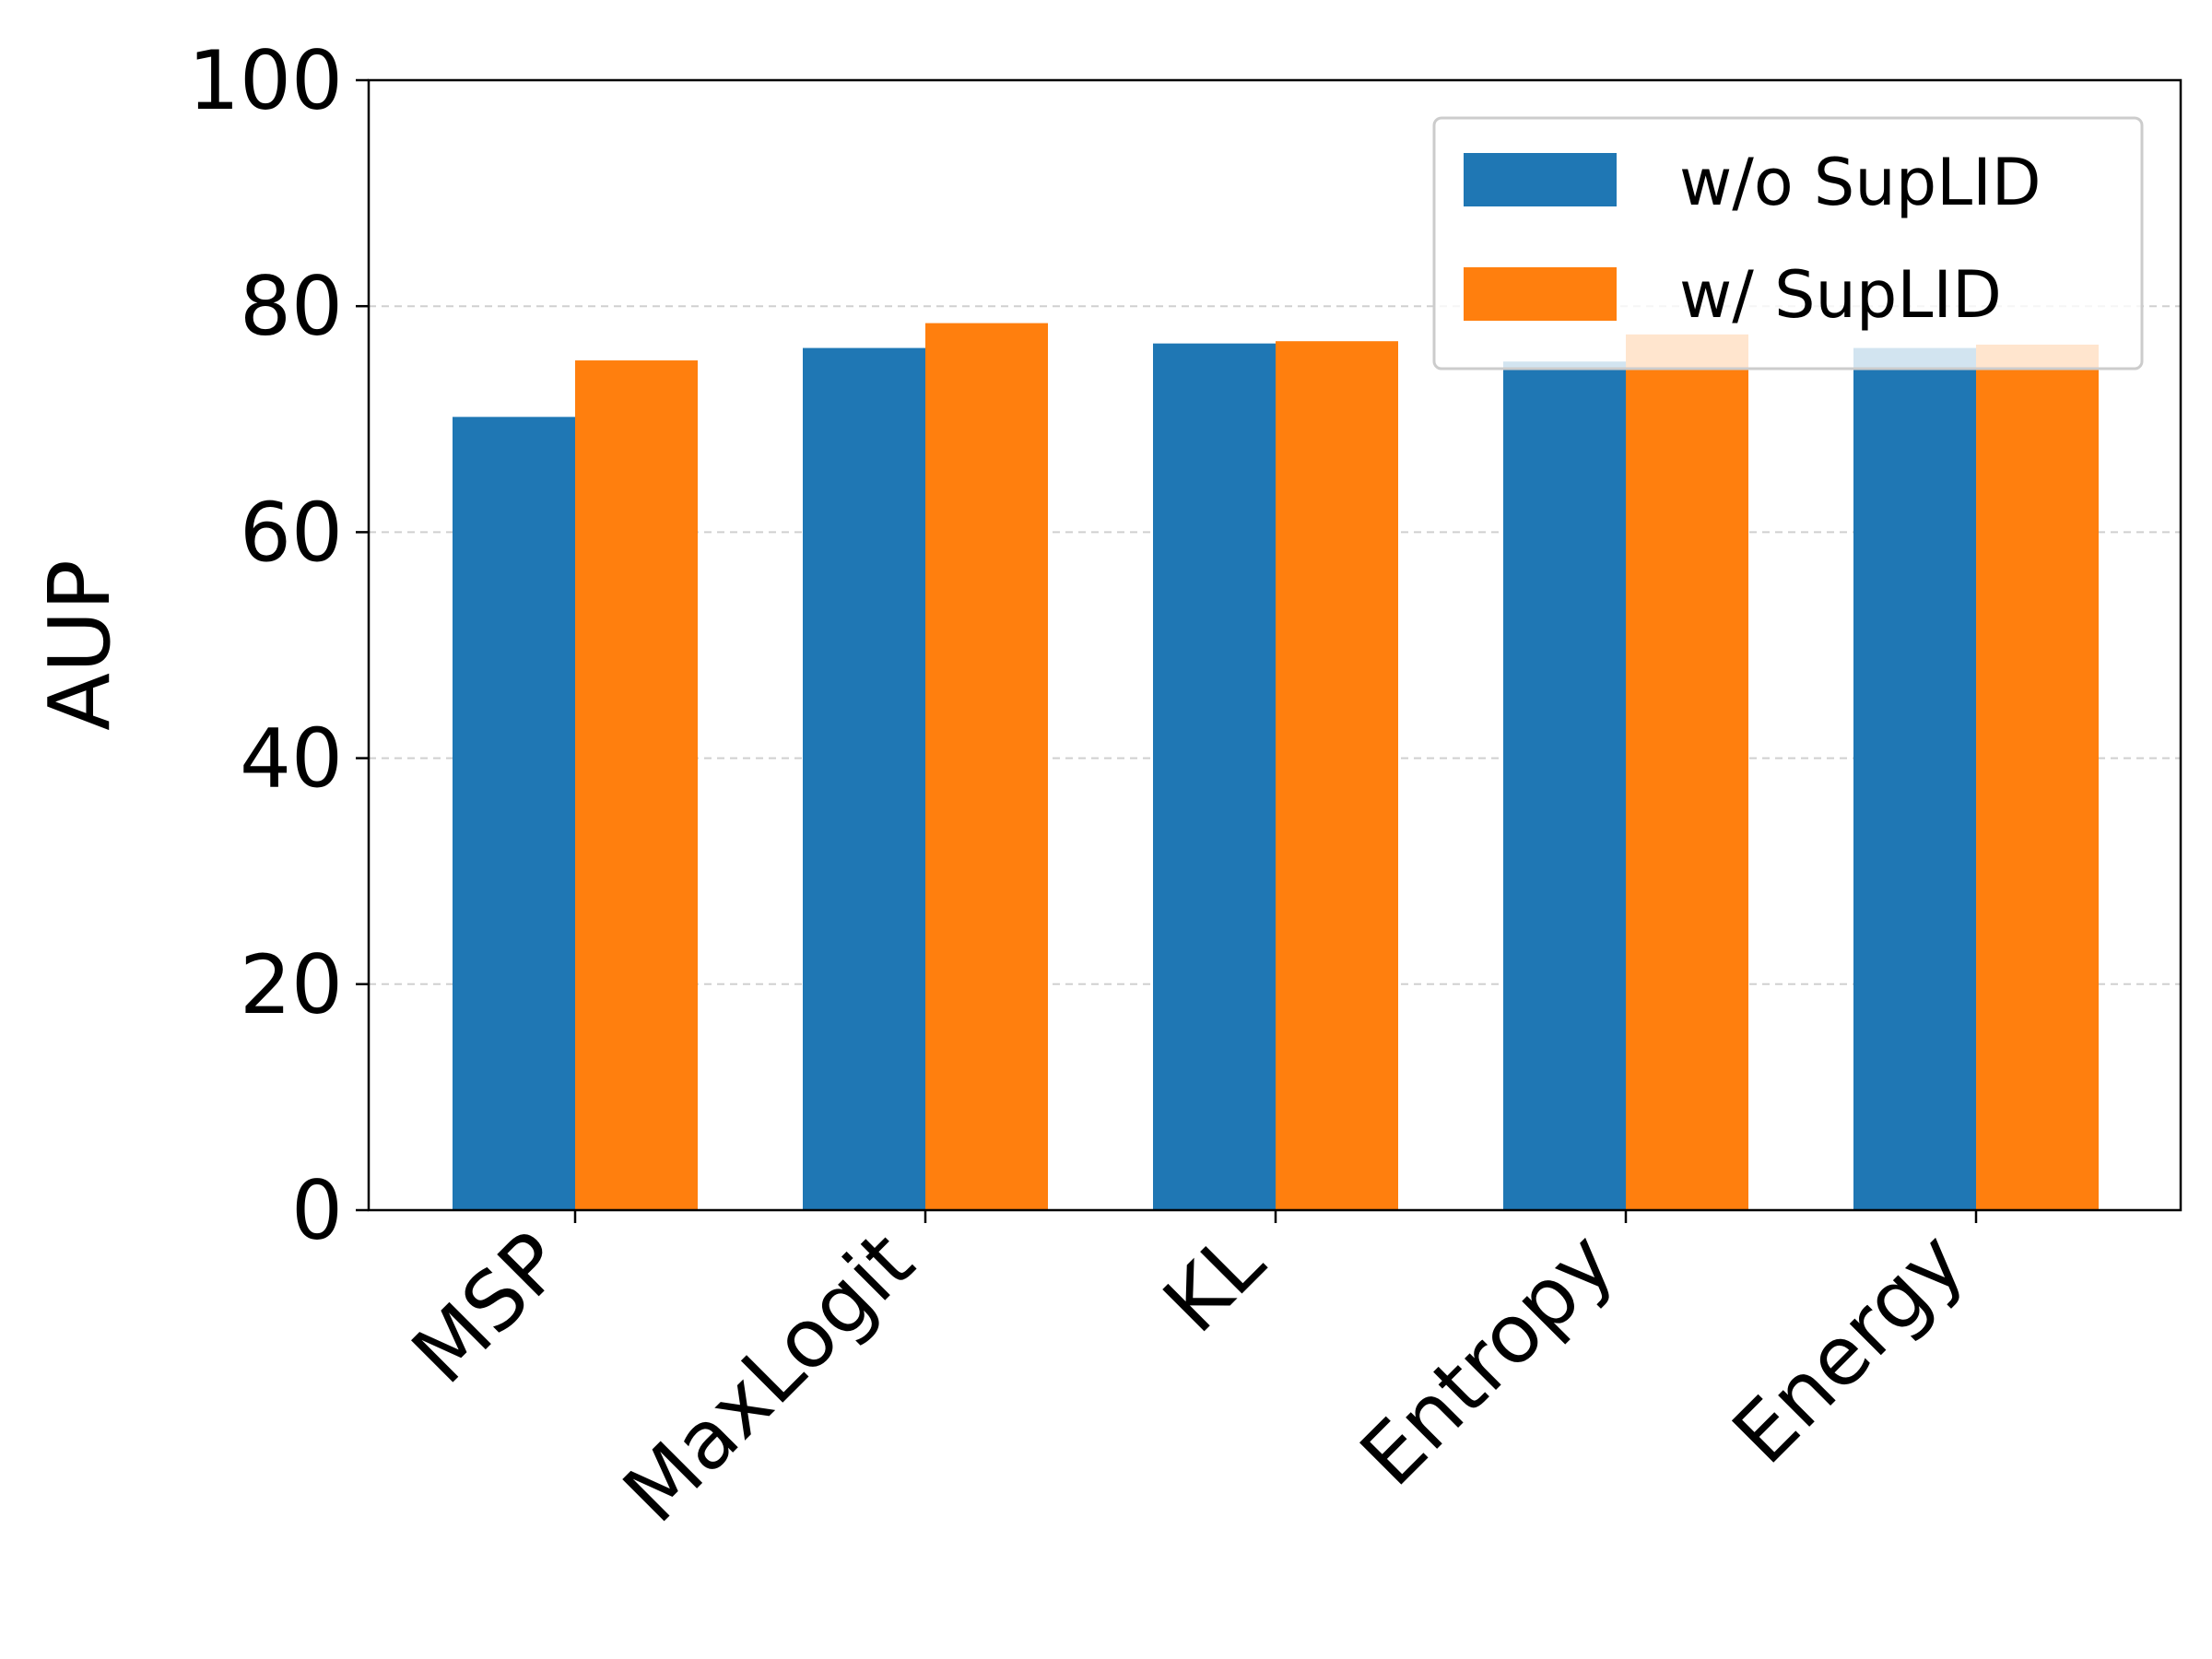 Image resolution: width=2212 pixels, height=1659 pixels. Describe the element at coordinates (1487, 1359) in the screenshot. I see `x-tick-label: Entropy` at that location.